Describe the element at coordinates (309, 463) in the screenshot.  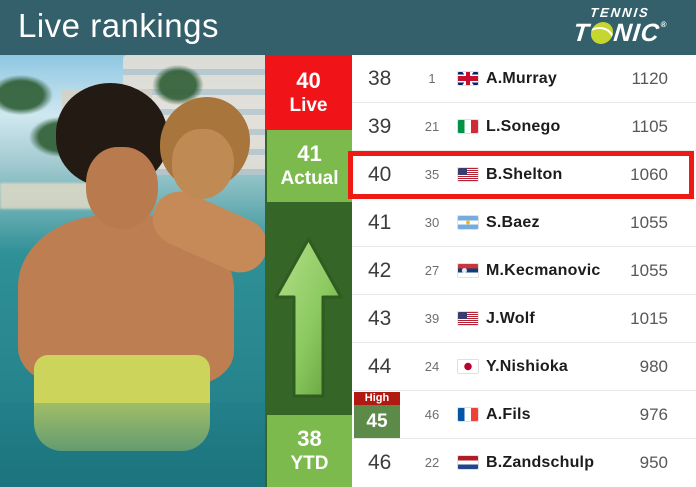
I see `ytd-rank-label: YTD` at that location.